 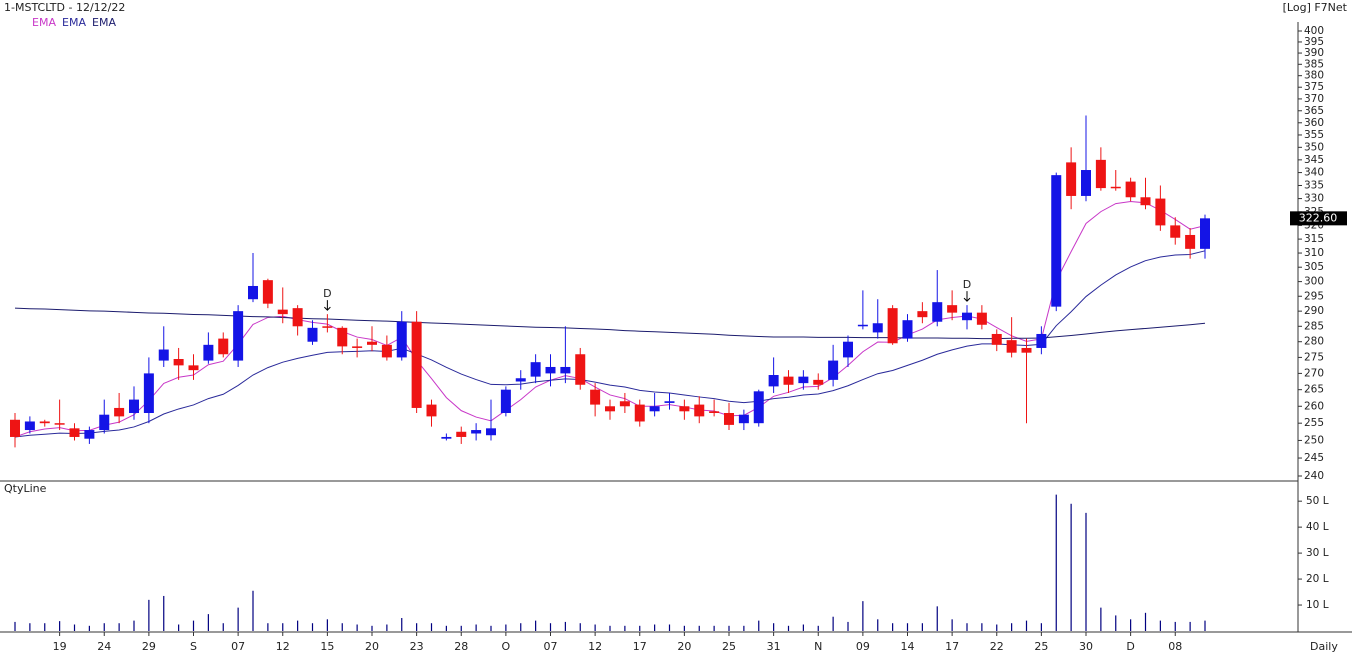 I want to click on y-tick-label: 360, so click(x=1314, y=123).